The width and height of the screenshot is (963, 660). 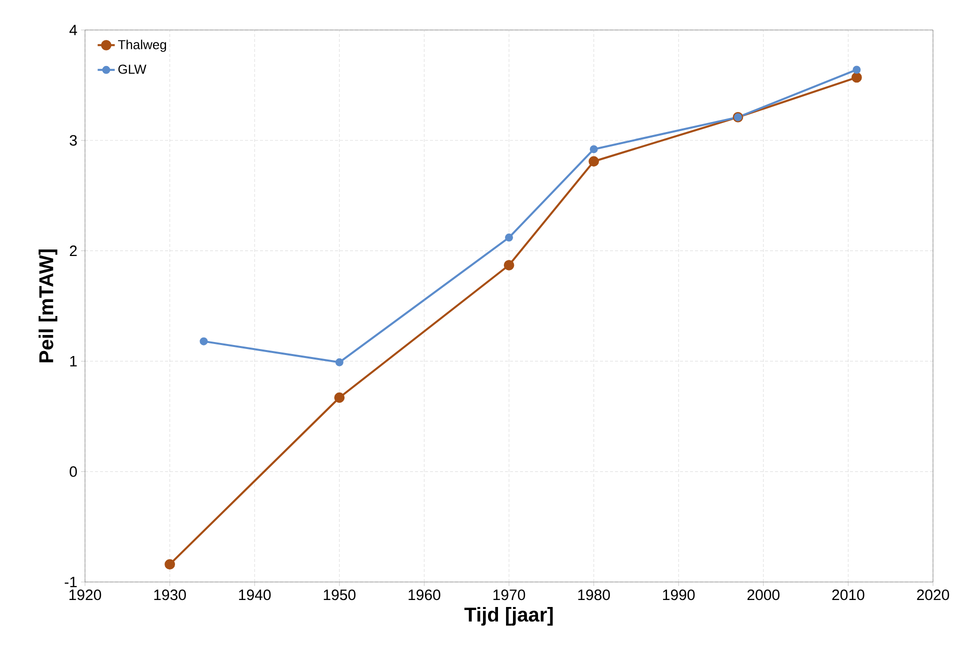 What do you see at coordinates (594, 595) in the screenshot?
I see `x-tick-label: 1980` at bounding box center [594, 595].